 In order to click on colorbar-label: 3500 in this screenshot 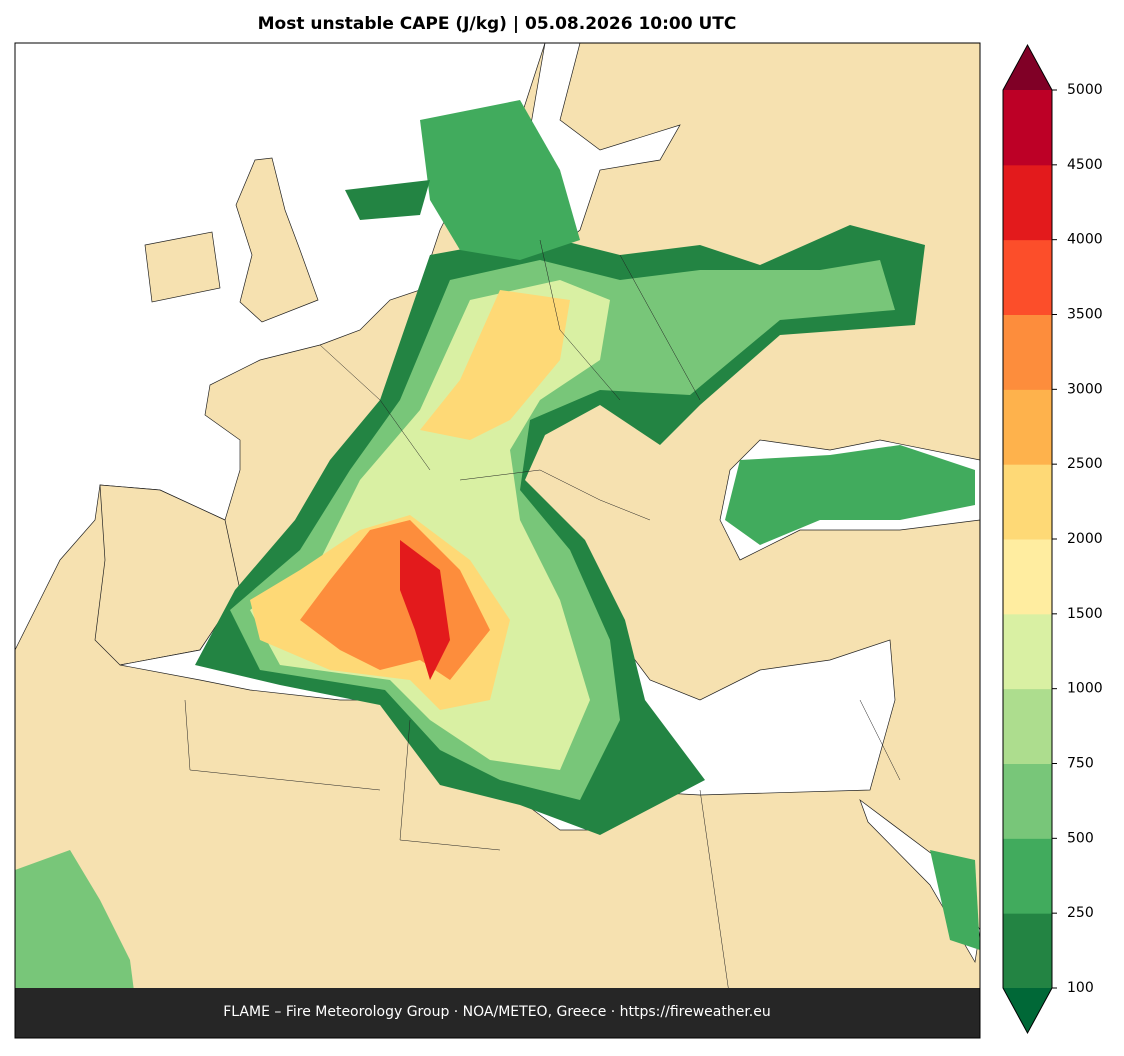, I will do `click(1085, 315)`.